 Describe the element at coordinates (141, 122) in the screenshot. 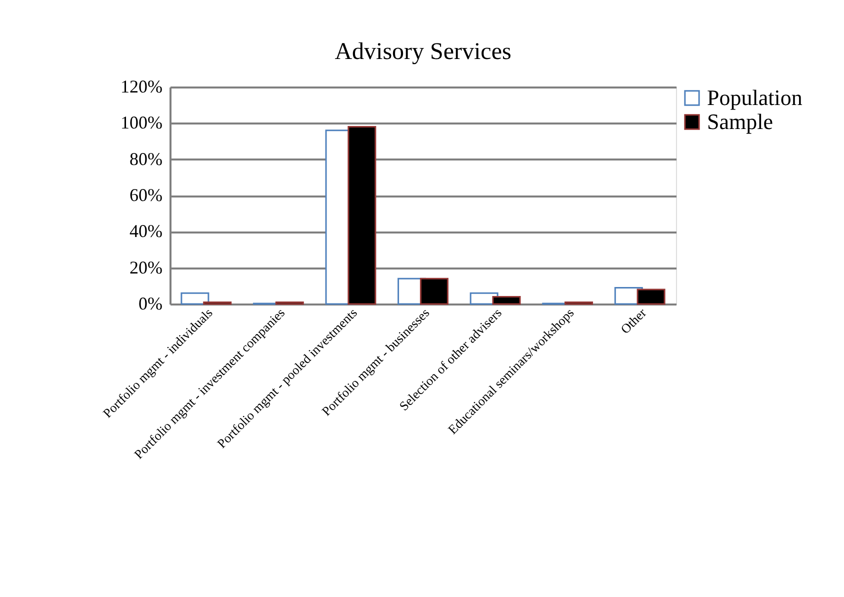

I see `y-tick-label: 100%` at that location.